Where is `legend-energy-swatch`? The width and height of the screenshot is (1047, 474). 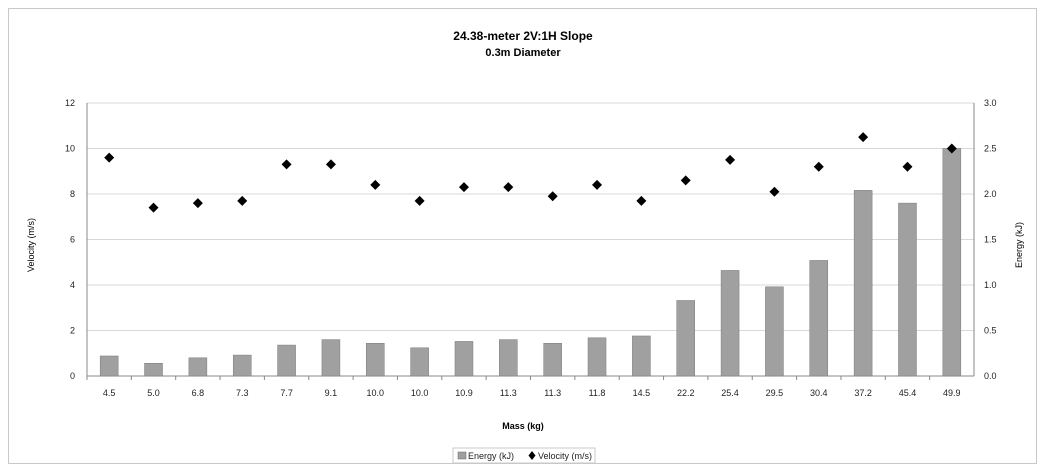 legend-energy-swatch is located at coordinates (462, 455).